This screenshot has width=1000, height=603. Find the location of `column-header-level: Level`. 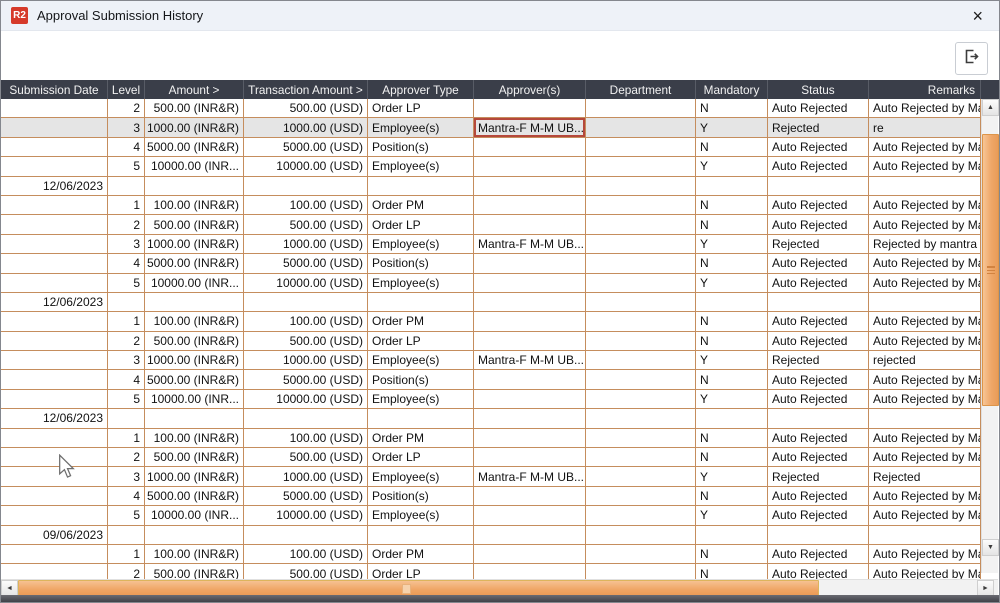

column-header-level: Level is located at coordinates (126, 89).